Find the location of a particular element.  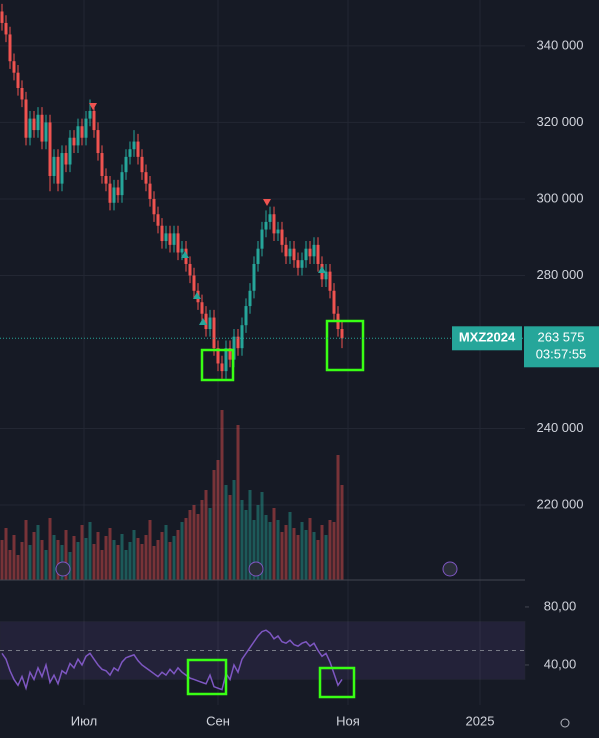

y-tick-label: 240 000 is located at coordinates (560, 427).